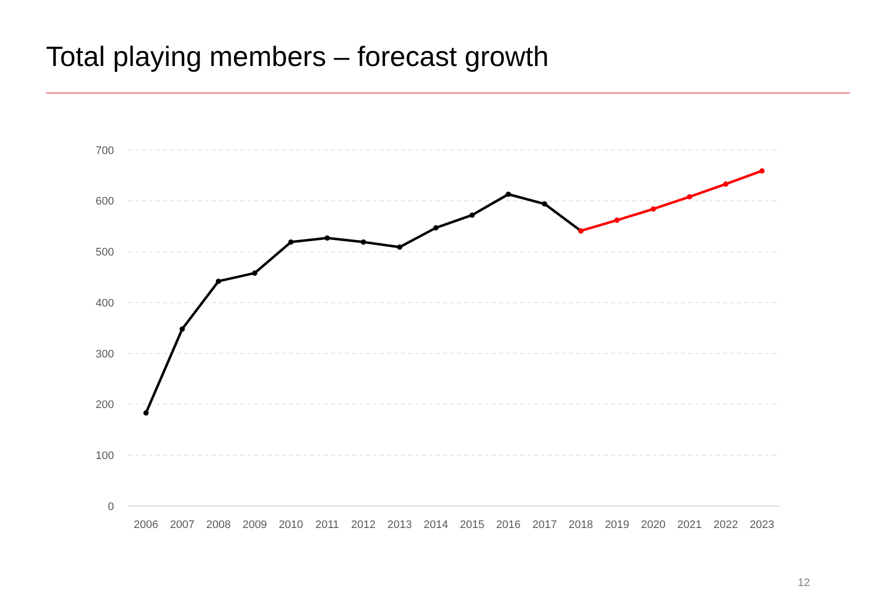 This screenshot has width=870, height=607. Describe the element at coordinates (105, 150) in the screenshot. I see `y-tick-label: 700` at that location.